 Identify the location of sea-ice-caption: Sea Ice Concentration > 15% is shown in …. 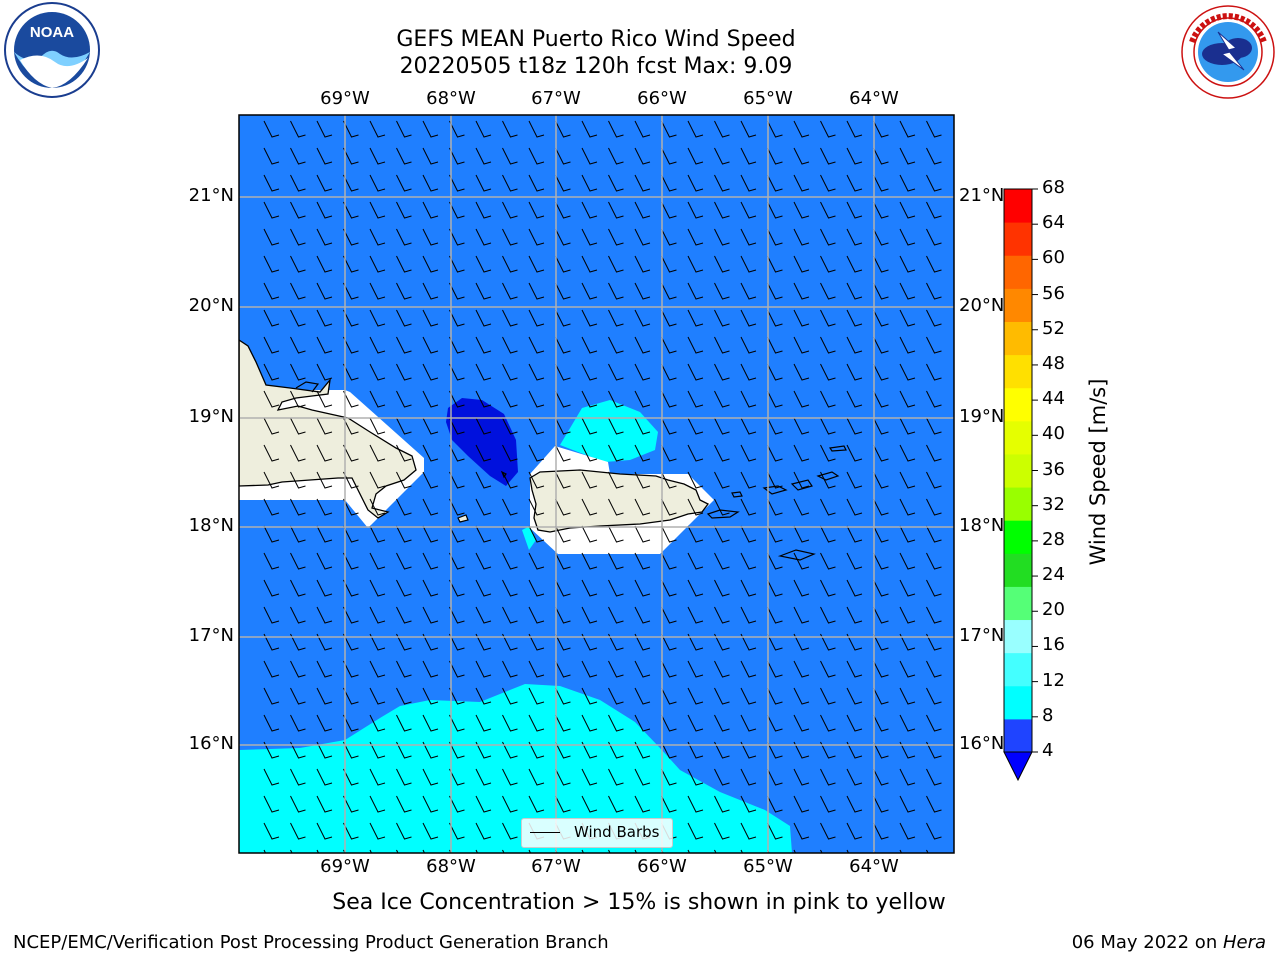
(639, 902).